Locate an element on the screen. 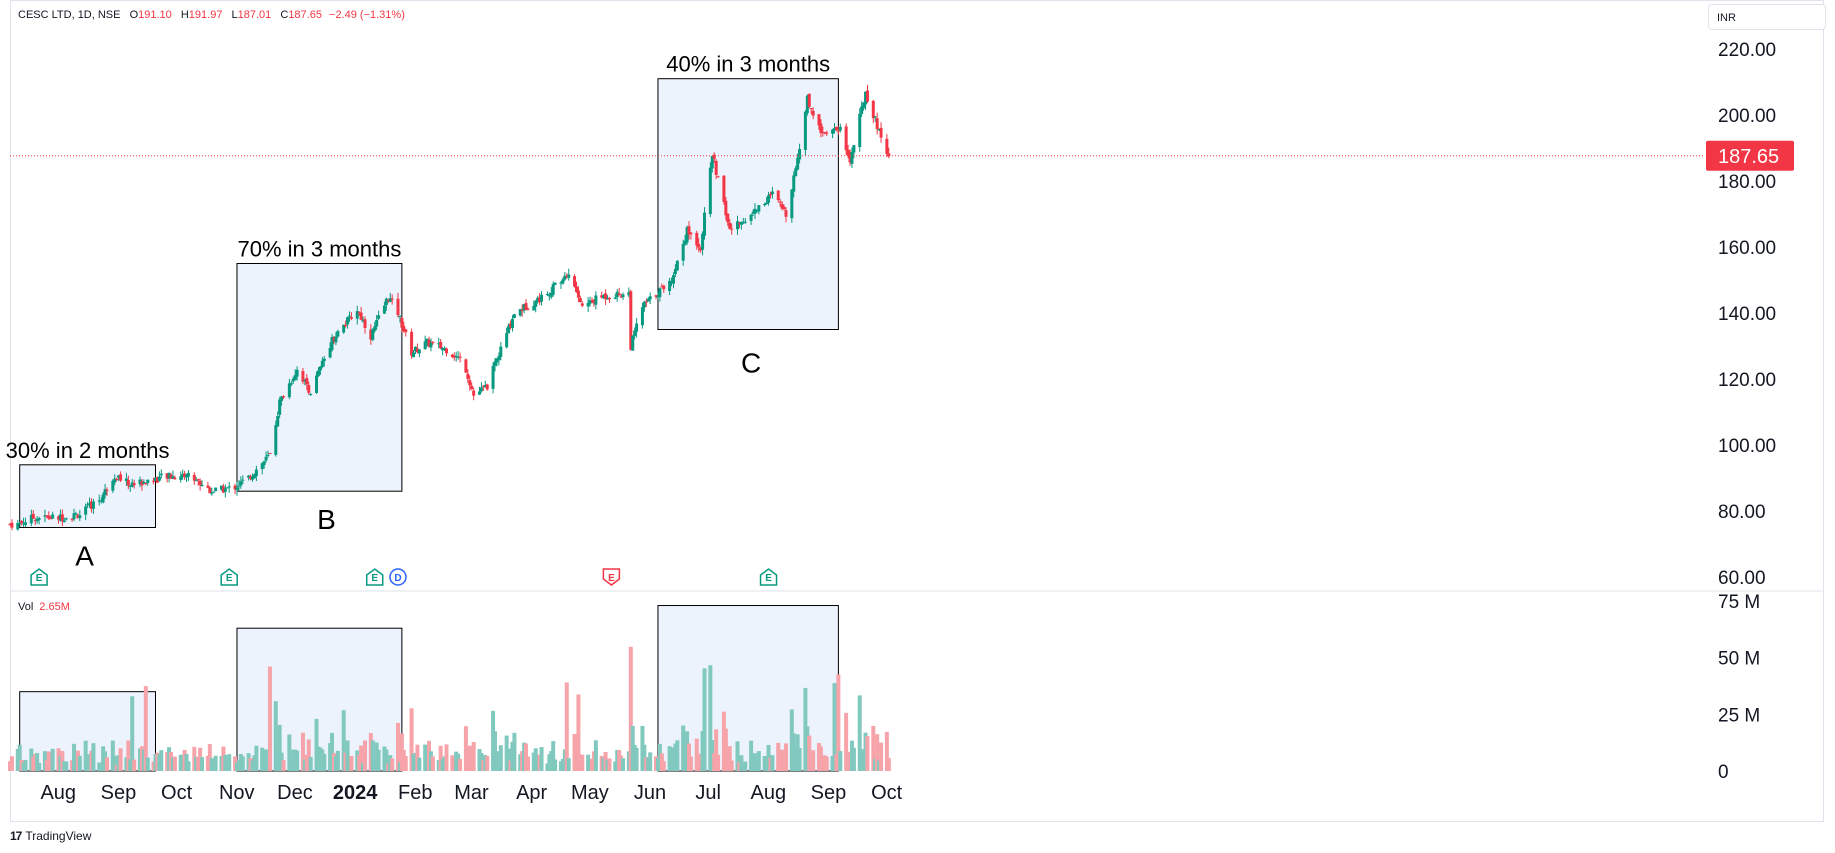 The height and width of the screenshot is (853, 1835). volume-label: Vol is located at coordinates (26, 607).